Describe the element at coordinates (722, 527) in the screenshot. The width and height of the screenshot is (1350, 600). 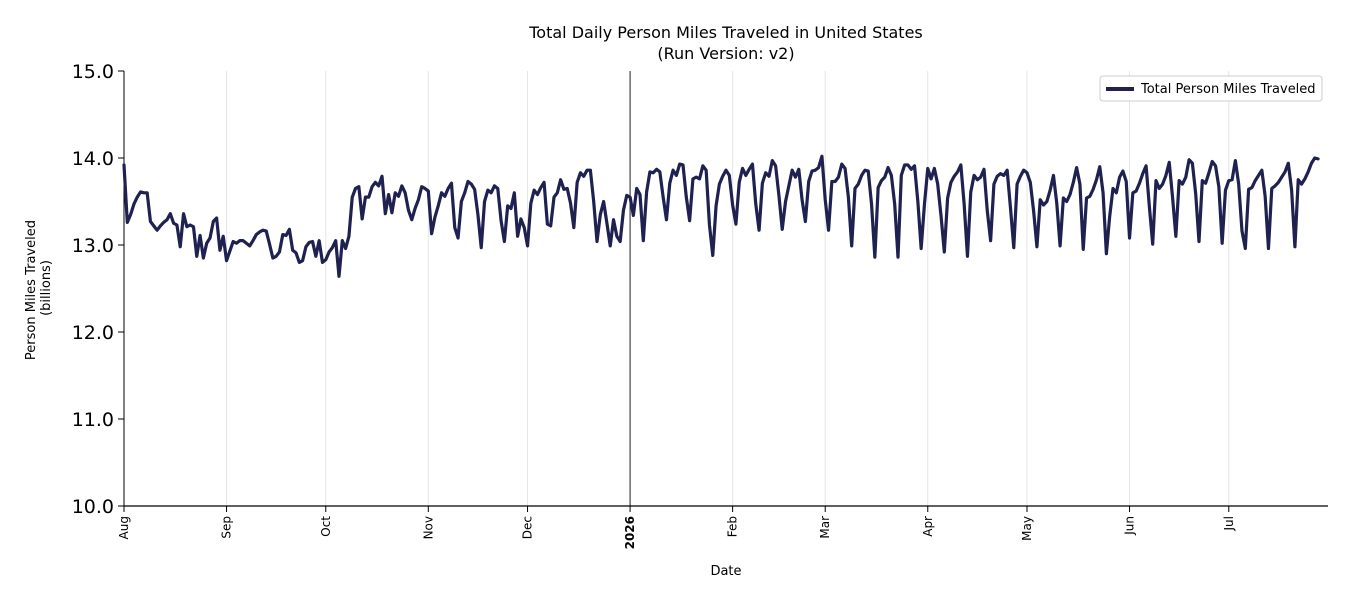
I see `x-axis: Aug Sep Oct Nov Dec 2026 Feb Mar Apr May Jun Jul` at that location.